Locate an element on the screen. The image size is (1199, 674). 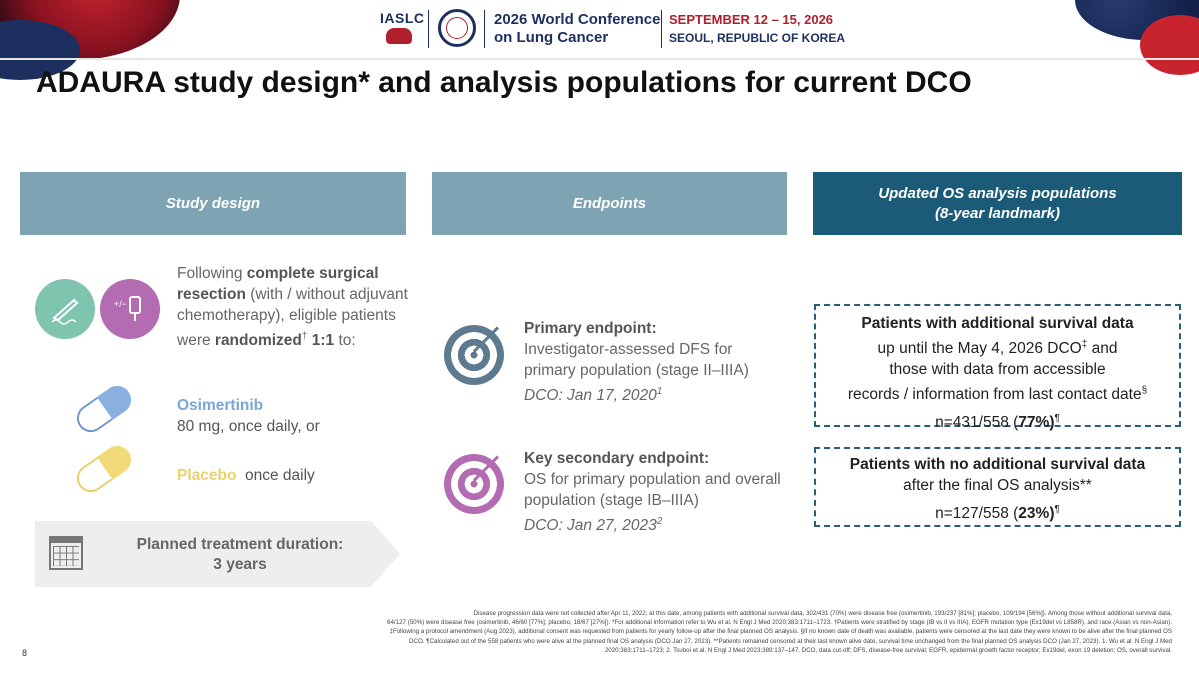
box2-count: n=127/558 (23%)¶ is located at coordinates (997, 511).